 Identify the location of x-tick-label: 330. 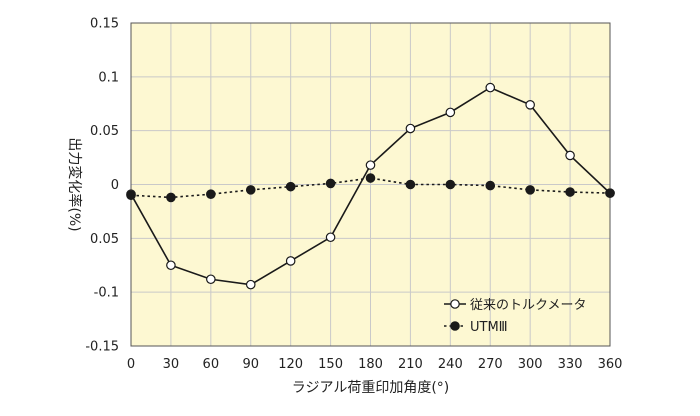
(570, 364).